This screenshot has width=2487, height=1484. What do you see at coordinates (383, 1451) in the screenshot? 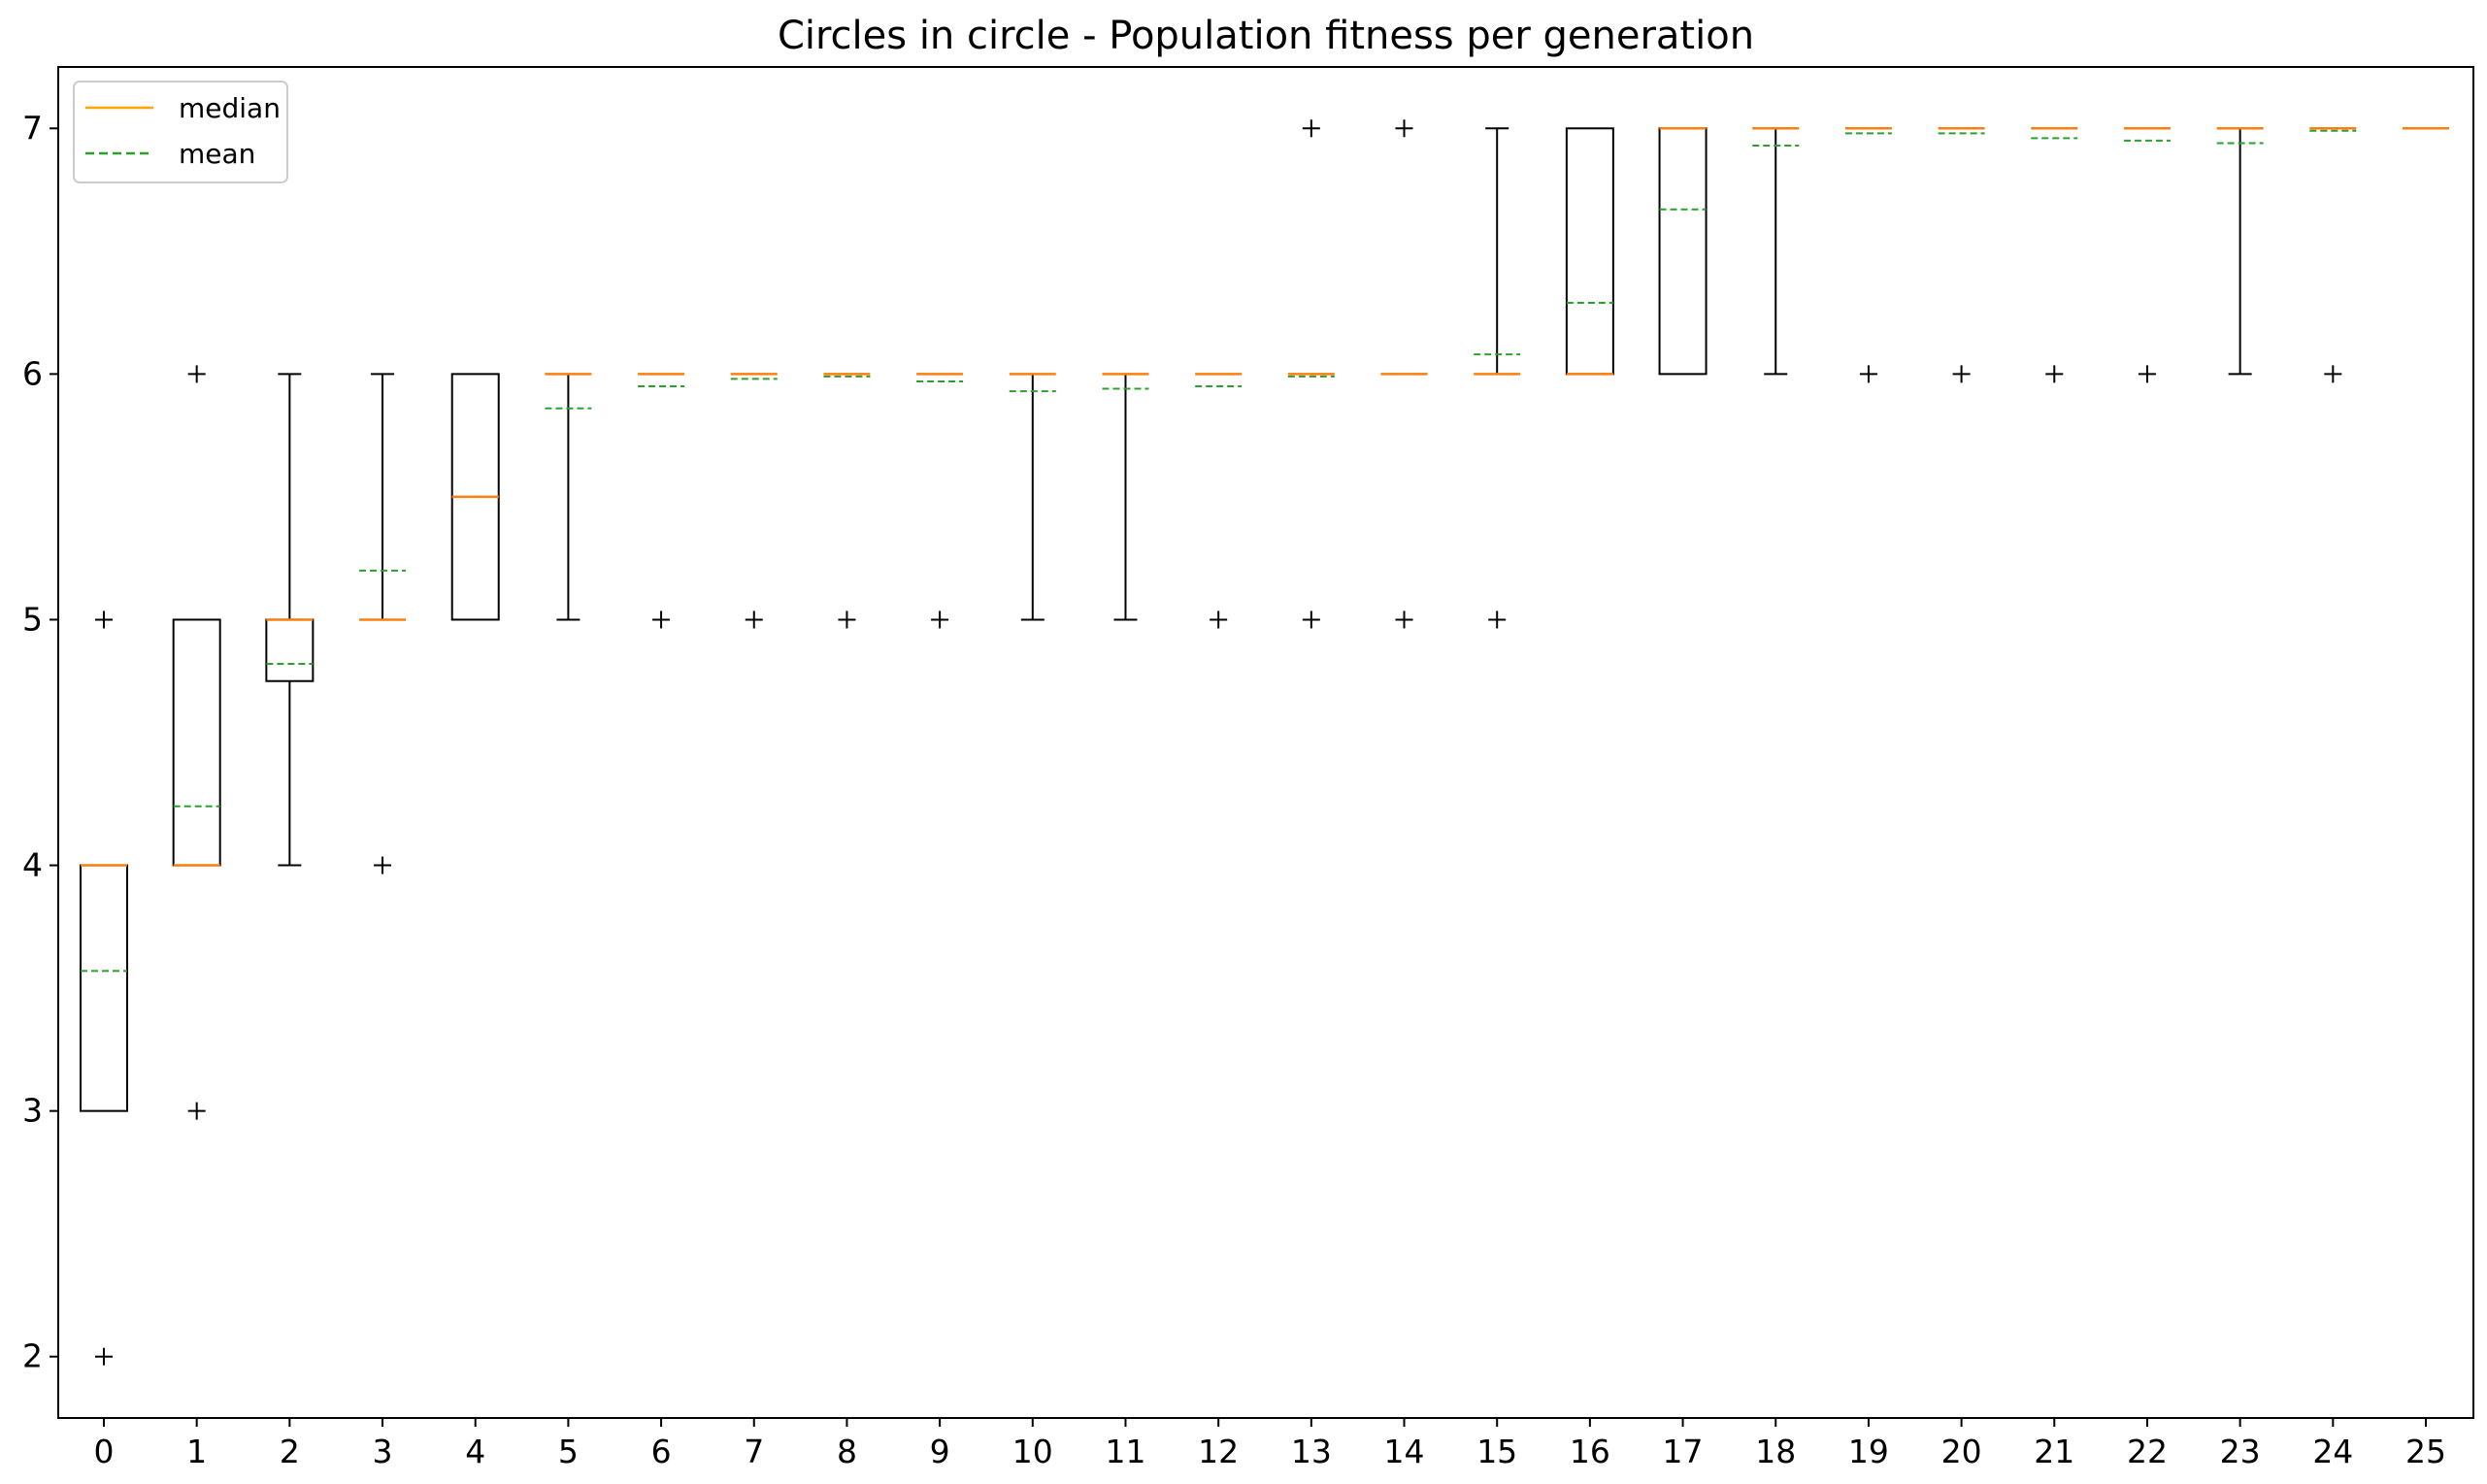
I see `x-tick-label: 3` at bounding box center [383, 1451].